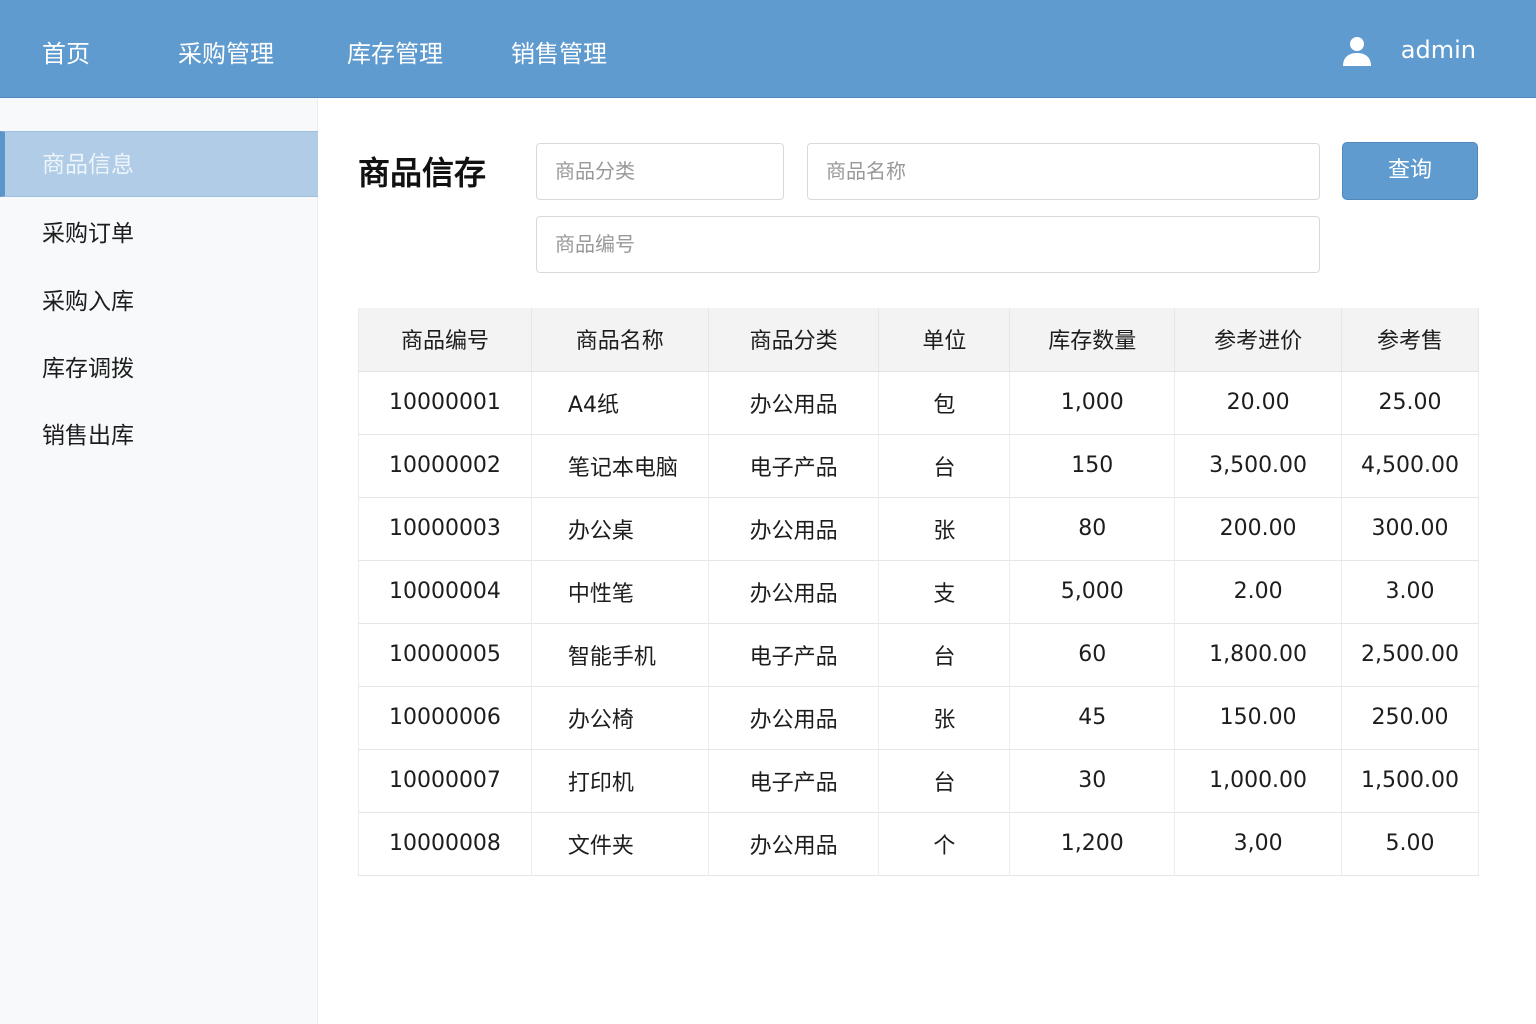 The width and height of the screenshot is (1536, 1024). Describe the element at coordinates (1092, 403) in the screenshot. I see `table-cell: 1,000` at that location.